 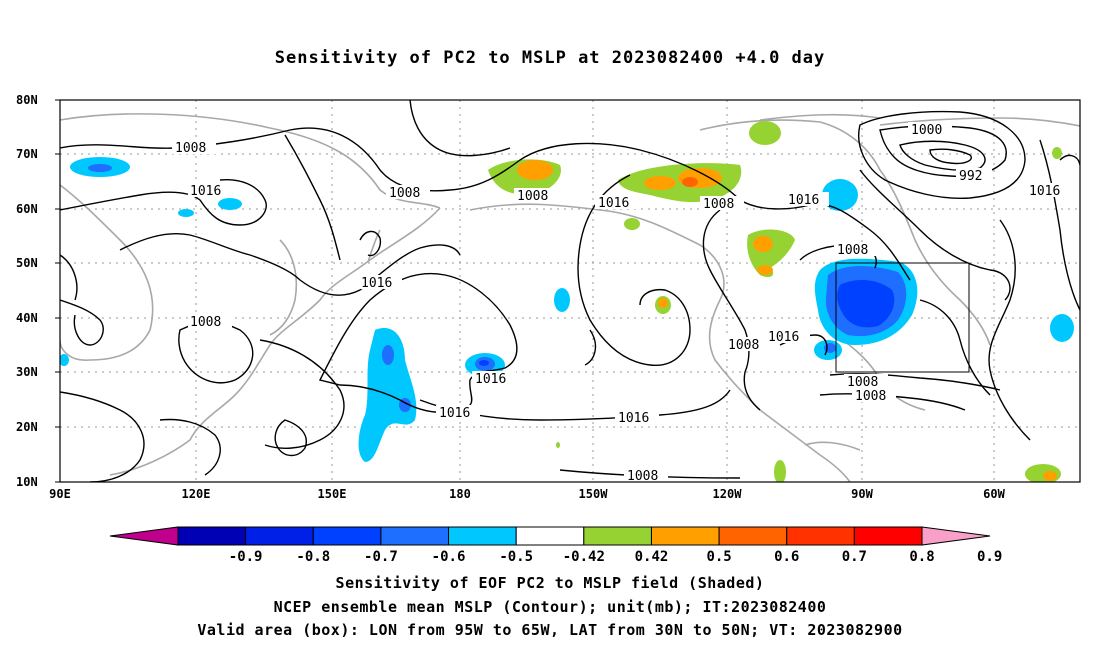 I want to click on colorbar-tick-label: 0.5, so click(x=718, y=557).